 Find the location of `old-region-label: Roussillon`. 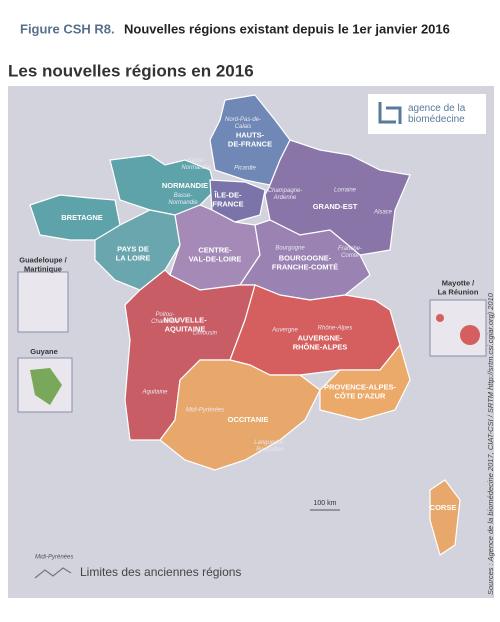

old-region-label: Roussillon is located at coordinates (270, 450).